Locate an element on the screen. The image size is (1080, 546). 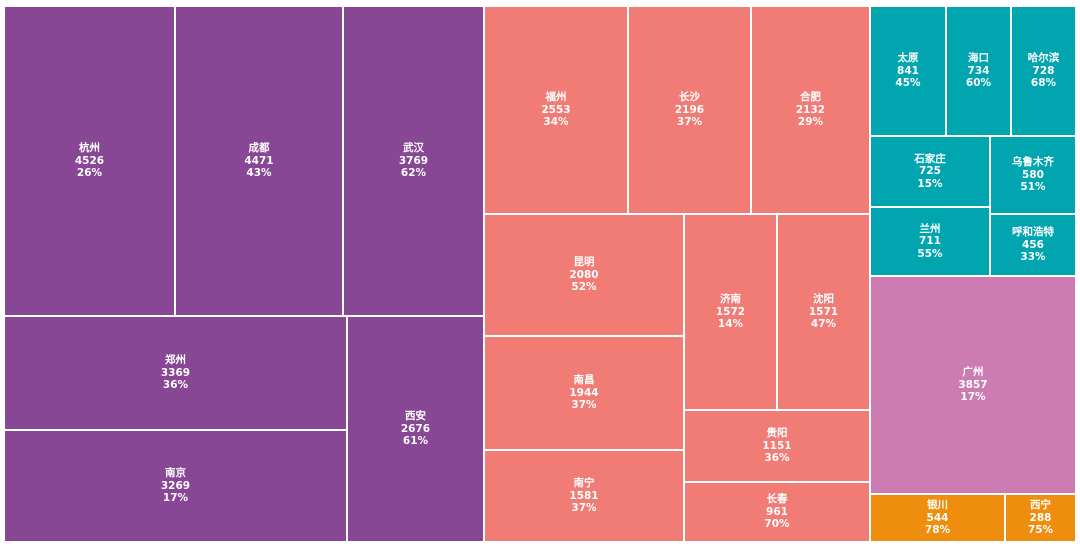
tile-value-label: 725 is located at coordinates (930, 171).